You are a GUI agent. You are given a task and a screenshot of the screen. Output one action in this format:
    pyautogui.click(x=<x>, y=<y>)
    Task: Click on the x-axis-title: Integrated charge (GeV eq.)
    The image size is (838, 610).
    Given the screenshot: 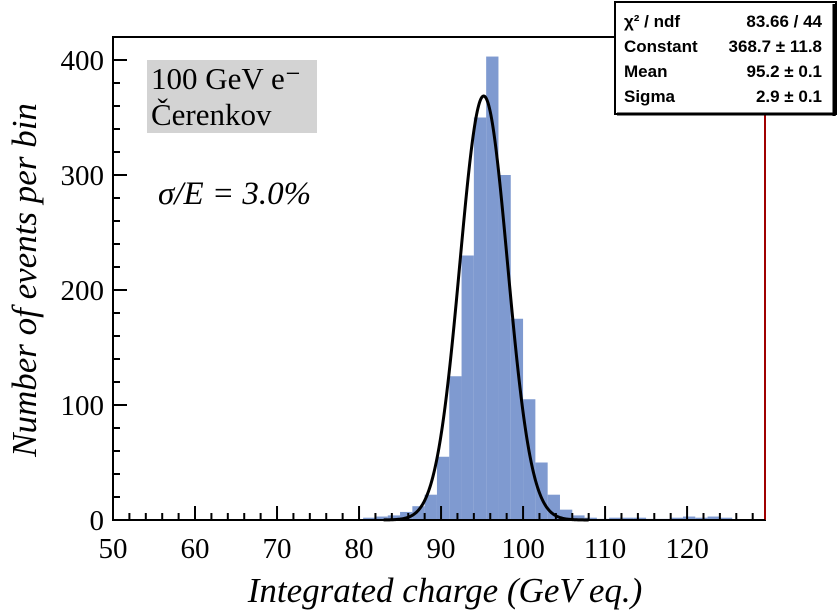 What is the action you would take?
    pyautogui.click(x=445, y=590)
    